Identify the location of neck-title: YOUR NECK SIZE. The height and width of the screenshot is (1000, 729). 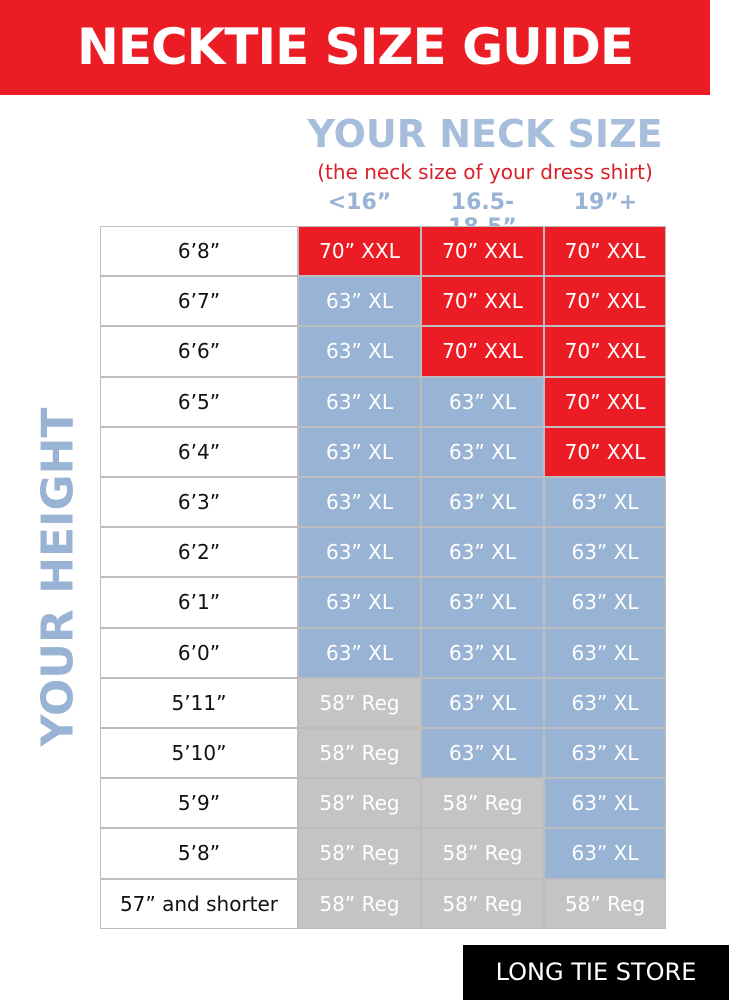
(485, 134).